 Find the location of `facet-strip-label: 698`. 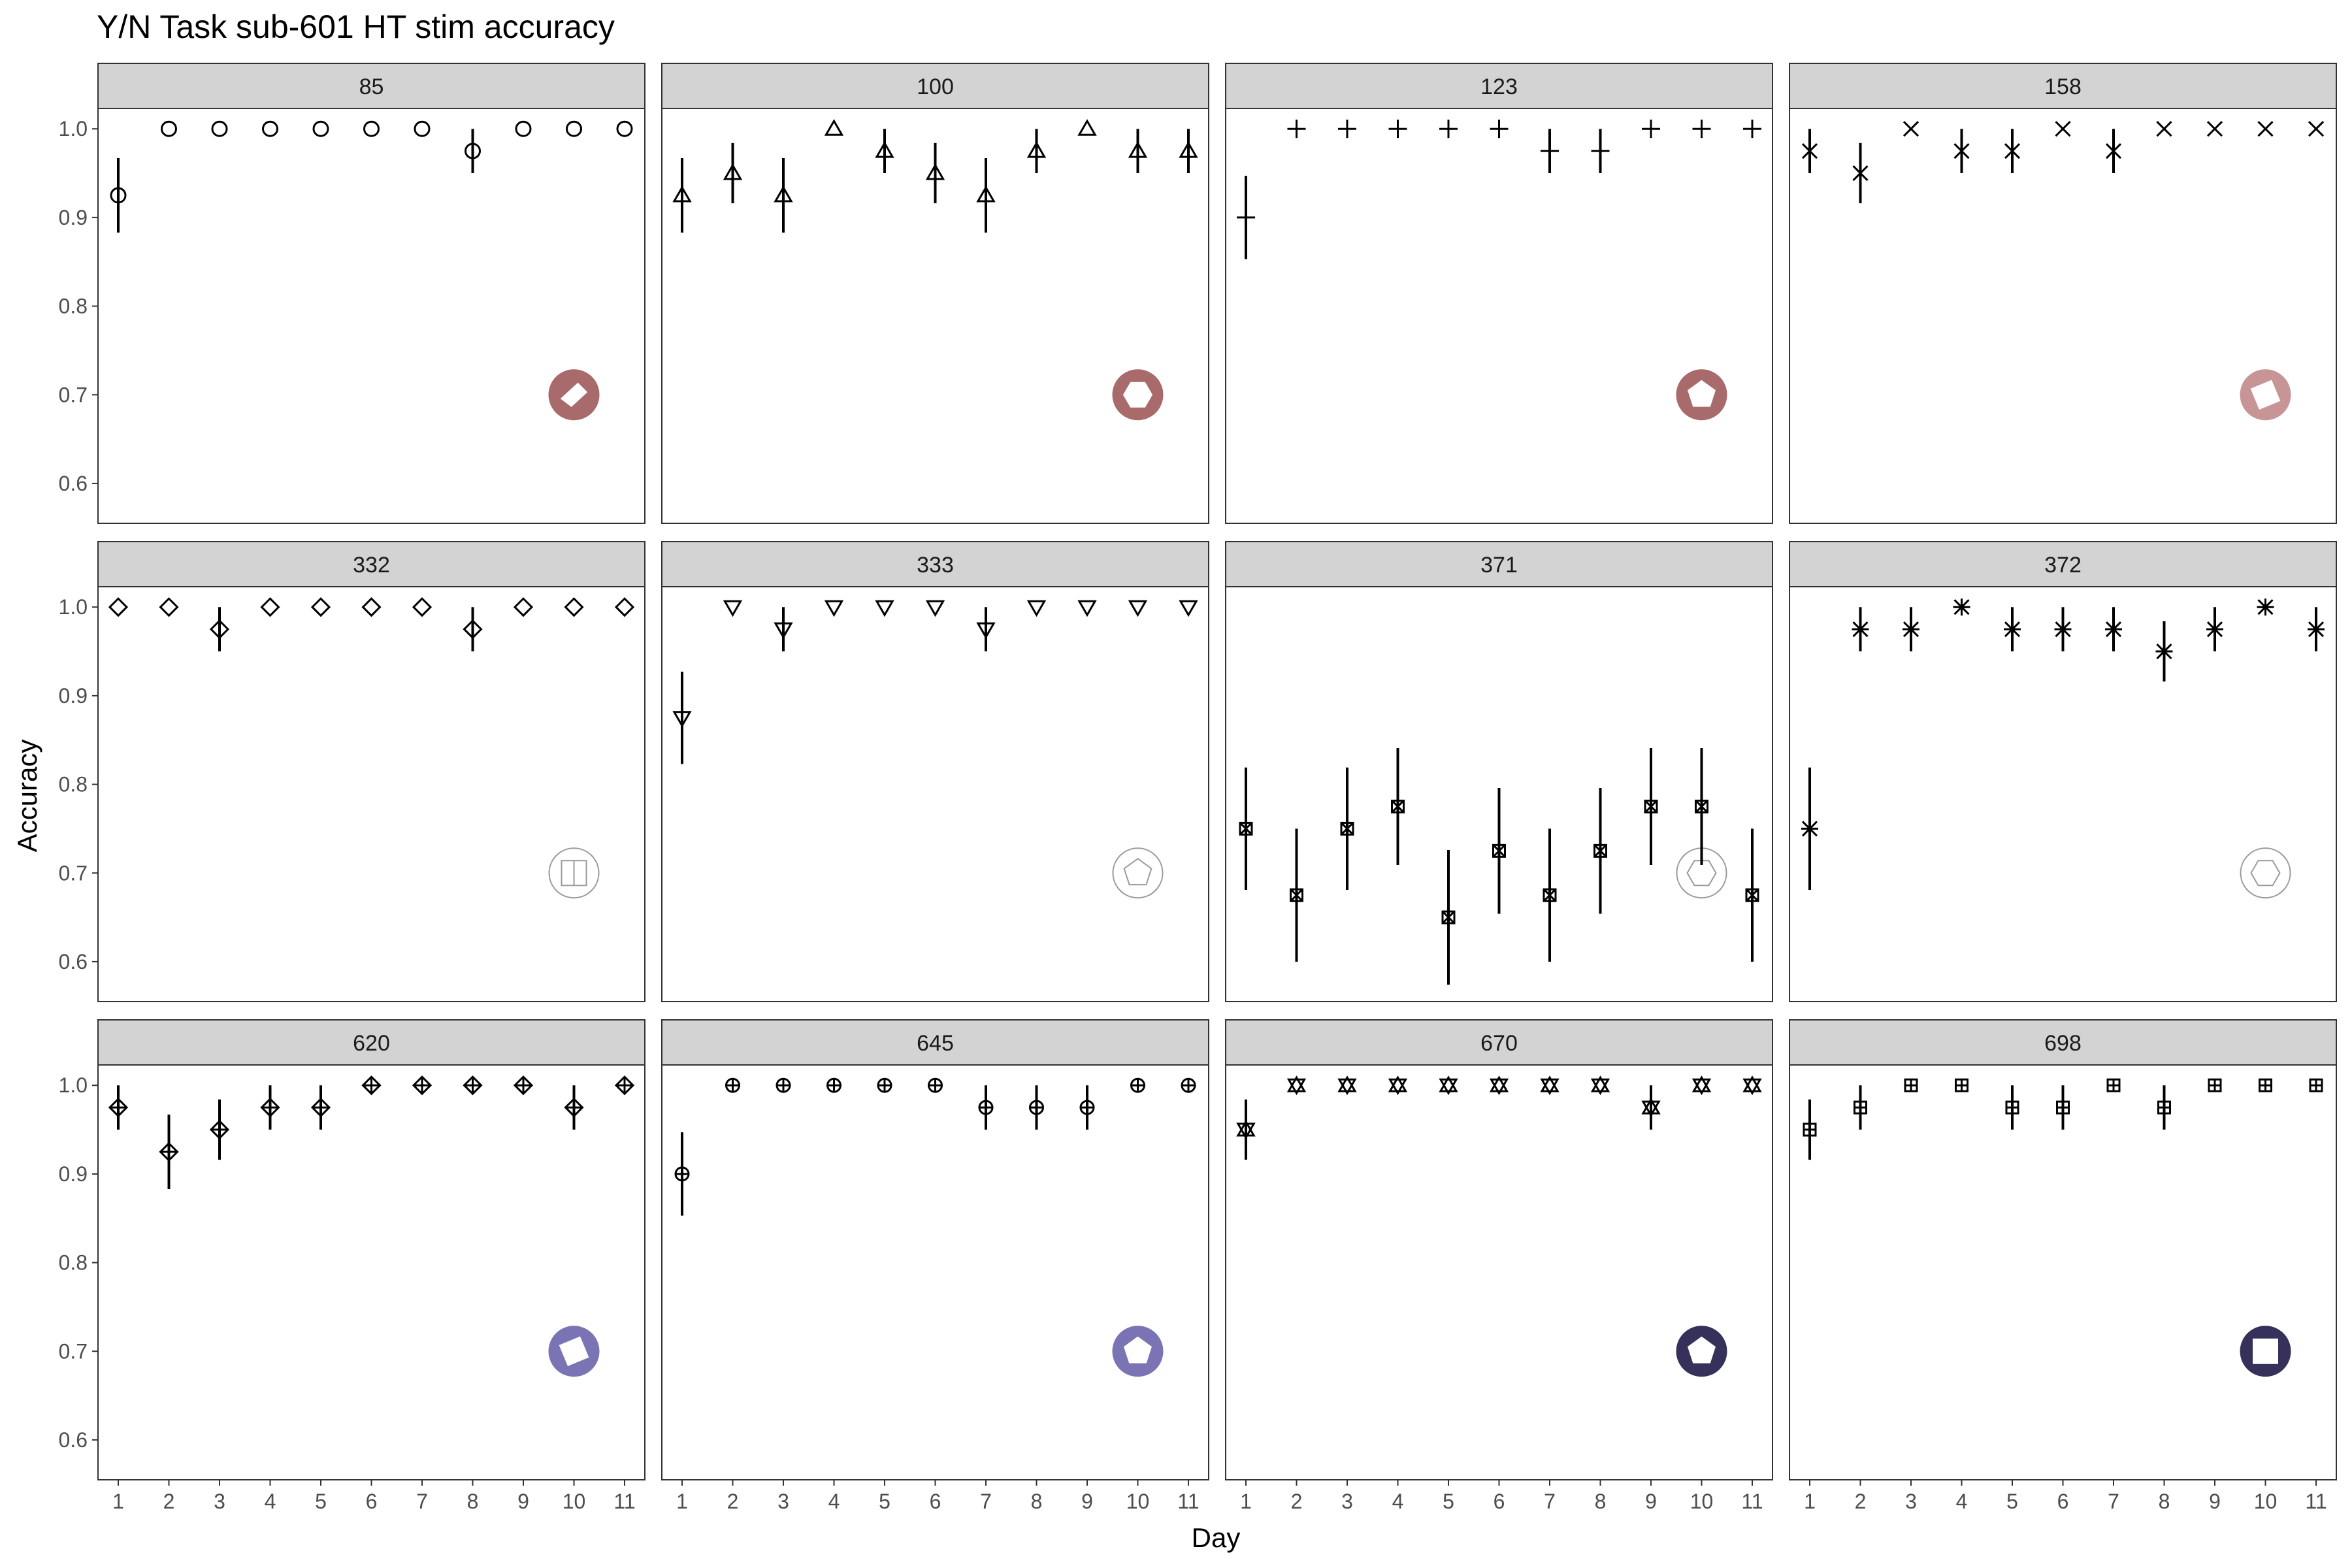

facet-strip-label: 698 is located at coordinates (2063, 1043).